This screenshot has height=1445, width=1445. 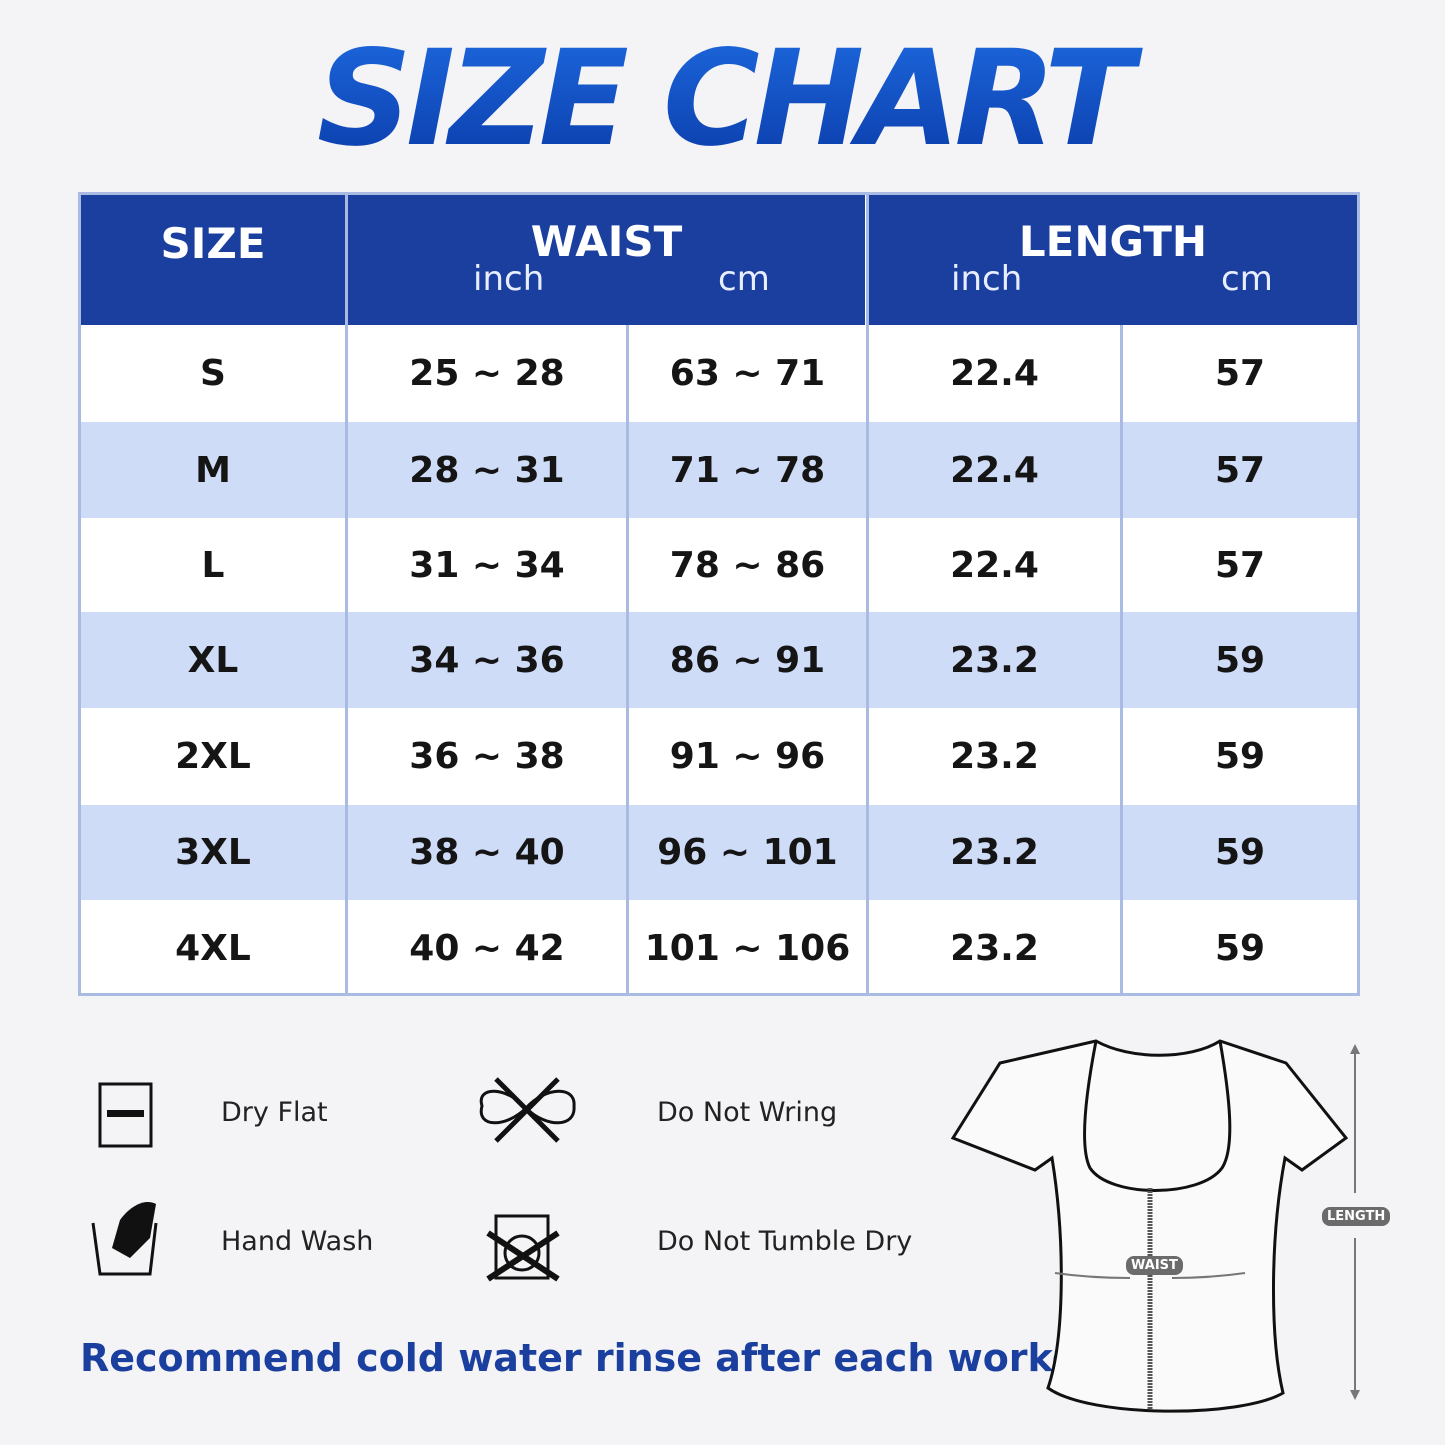 What do you see at coordinates (722, 99) in the screenshot?
I see `page-title: SIZE CHART` at bounding box center [722, 99].